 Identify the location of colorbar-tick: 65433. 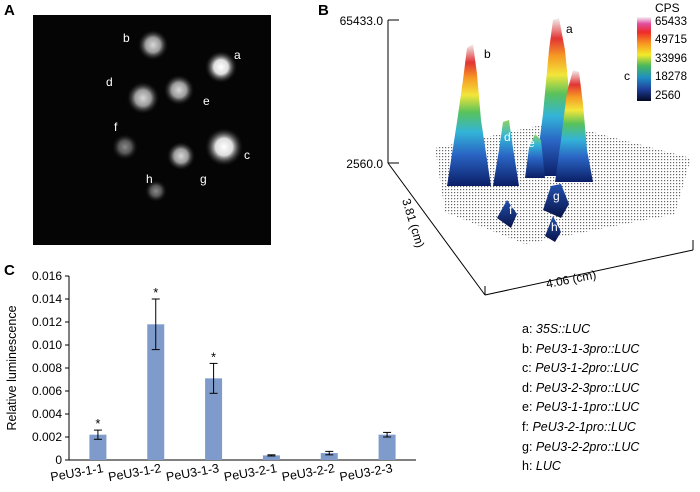
(671, 22).